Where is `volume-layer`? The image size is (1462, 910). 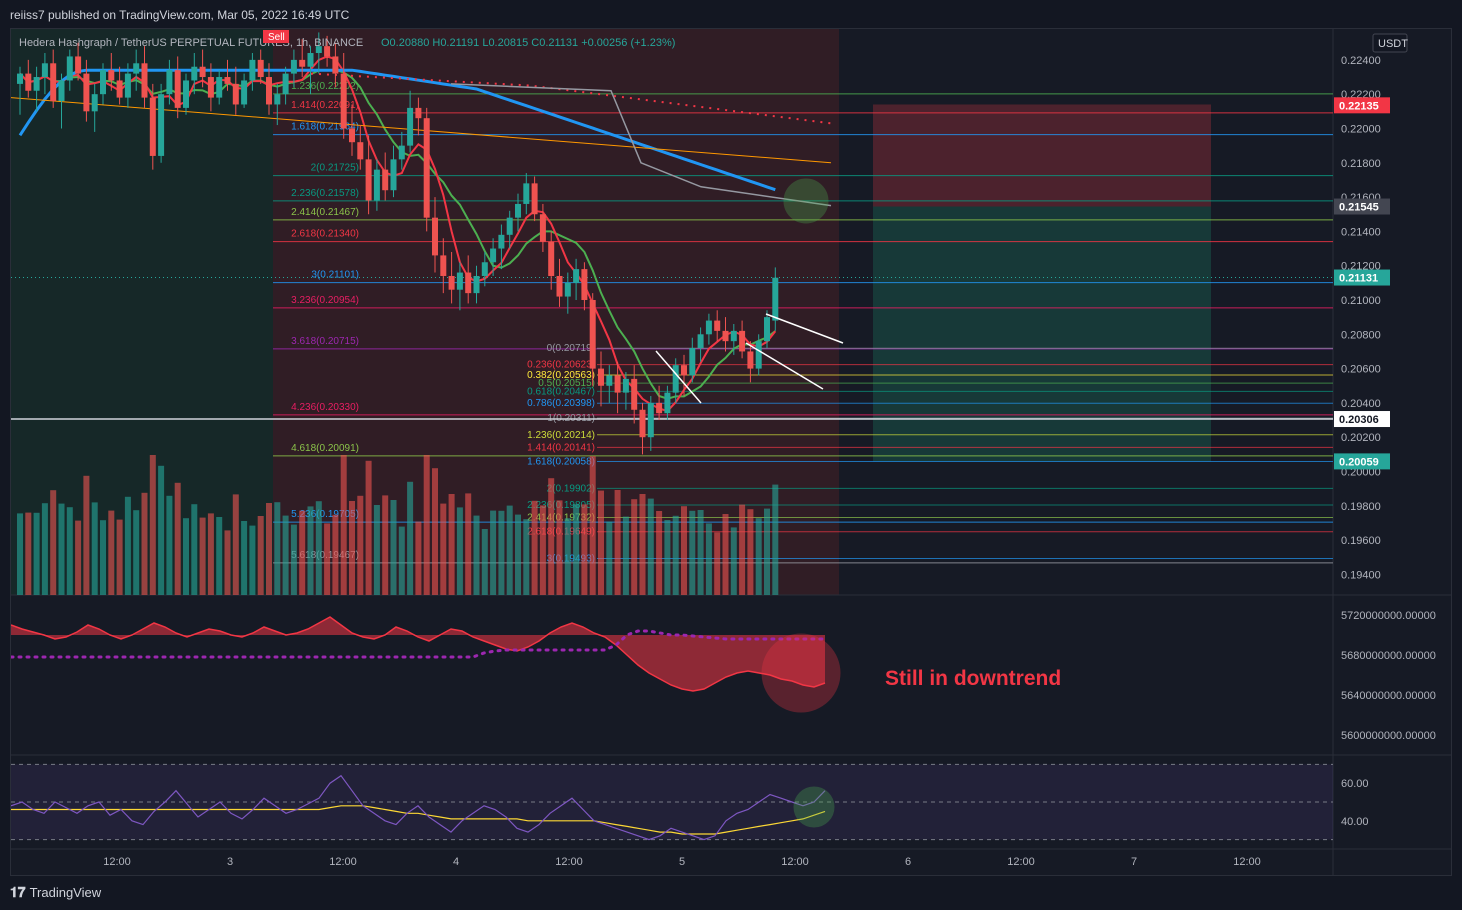
volume-layer is located at coordinates (398, 525).